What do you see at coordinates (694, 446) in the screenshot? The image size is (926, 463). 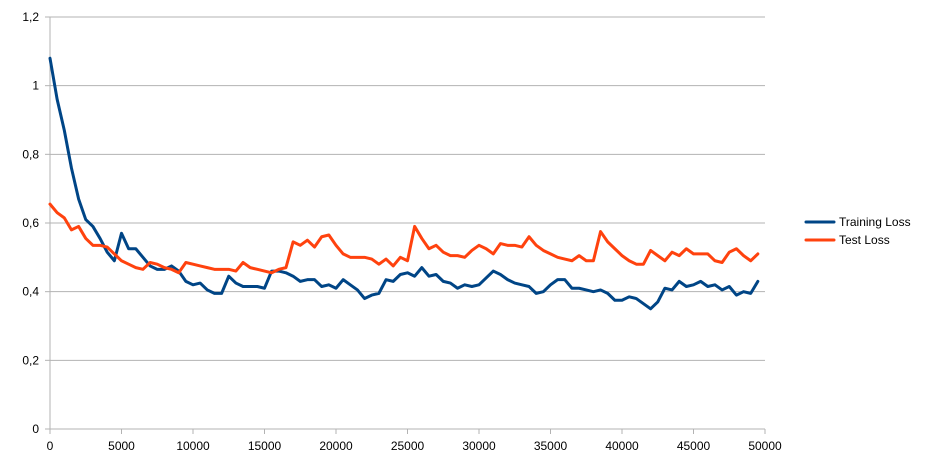 I see `x-tick-label: 45000` at bounding box center [694, 446].